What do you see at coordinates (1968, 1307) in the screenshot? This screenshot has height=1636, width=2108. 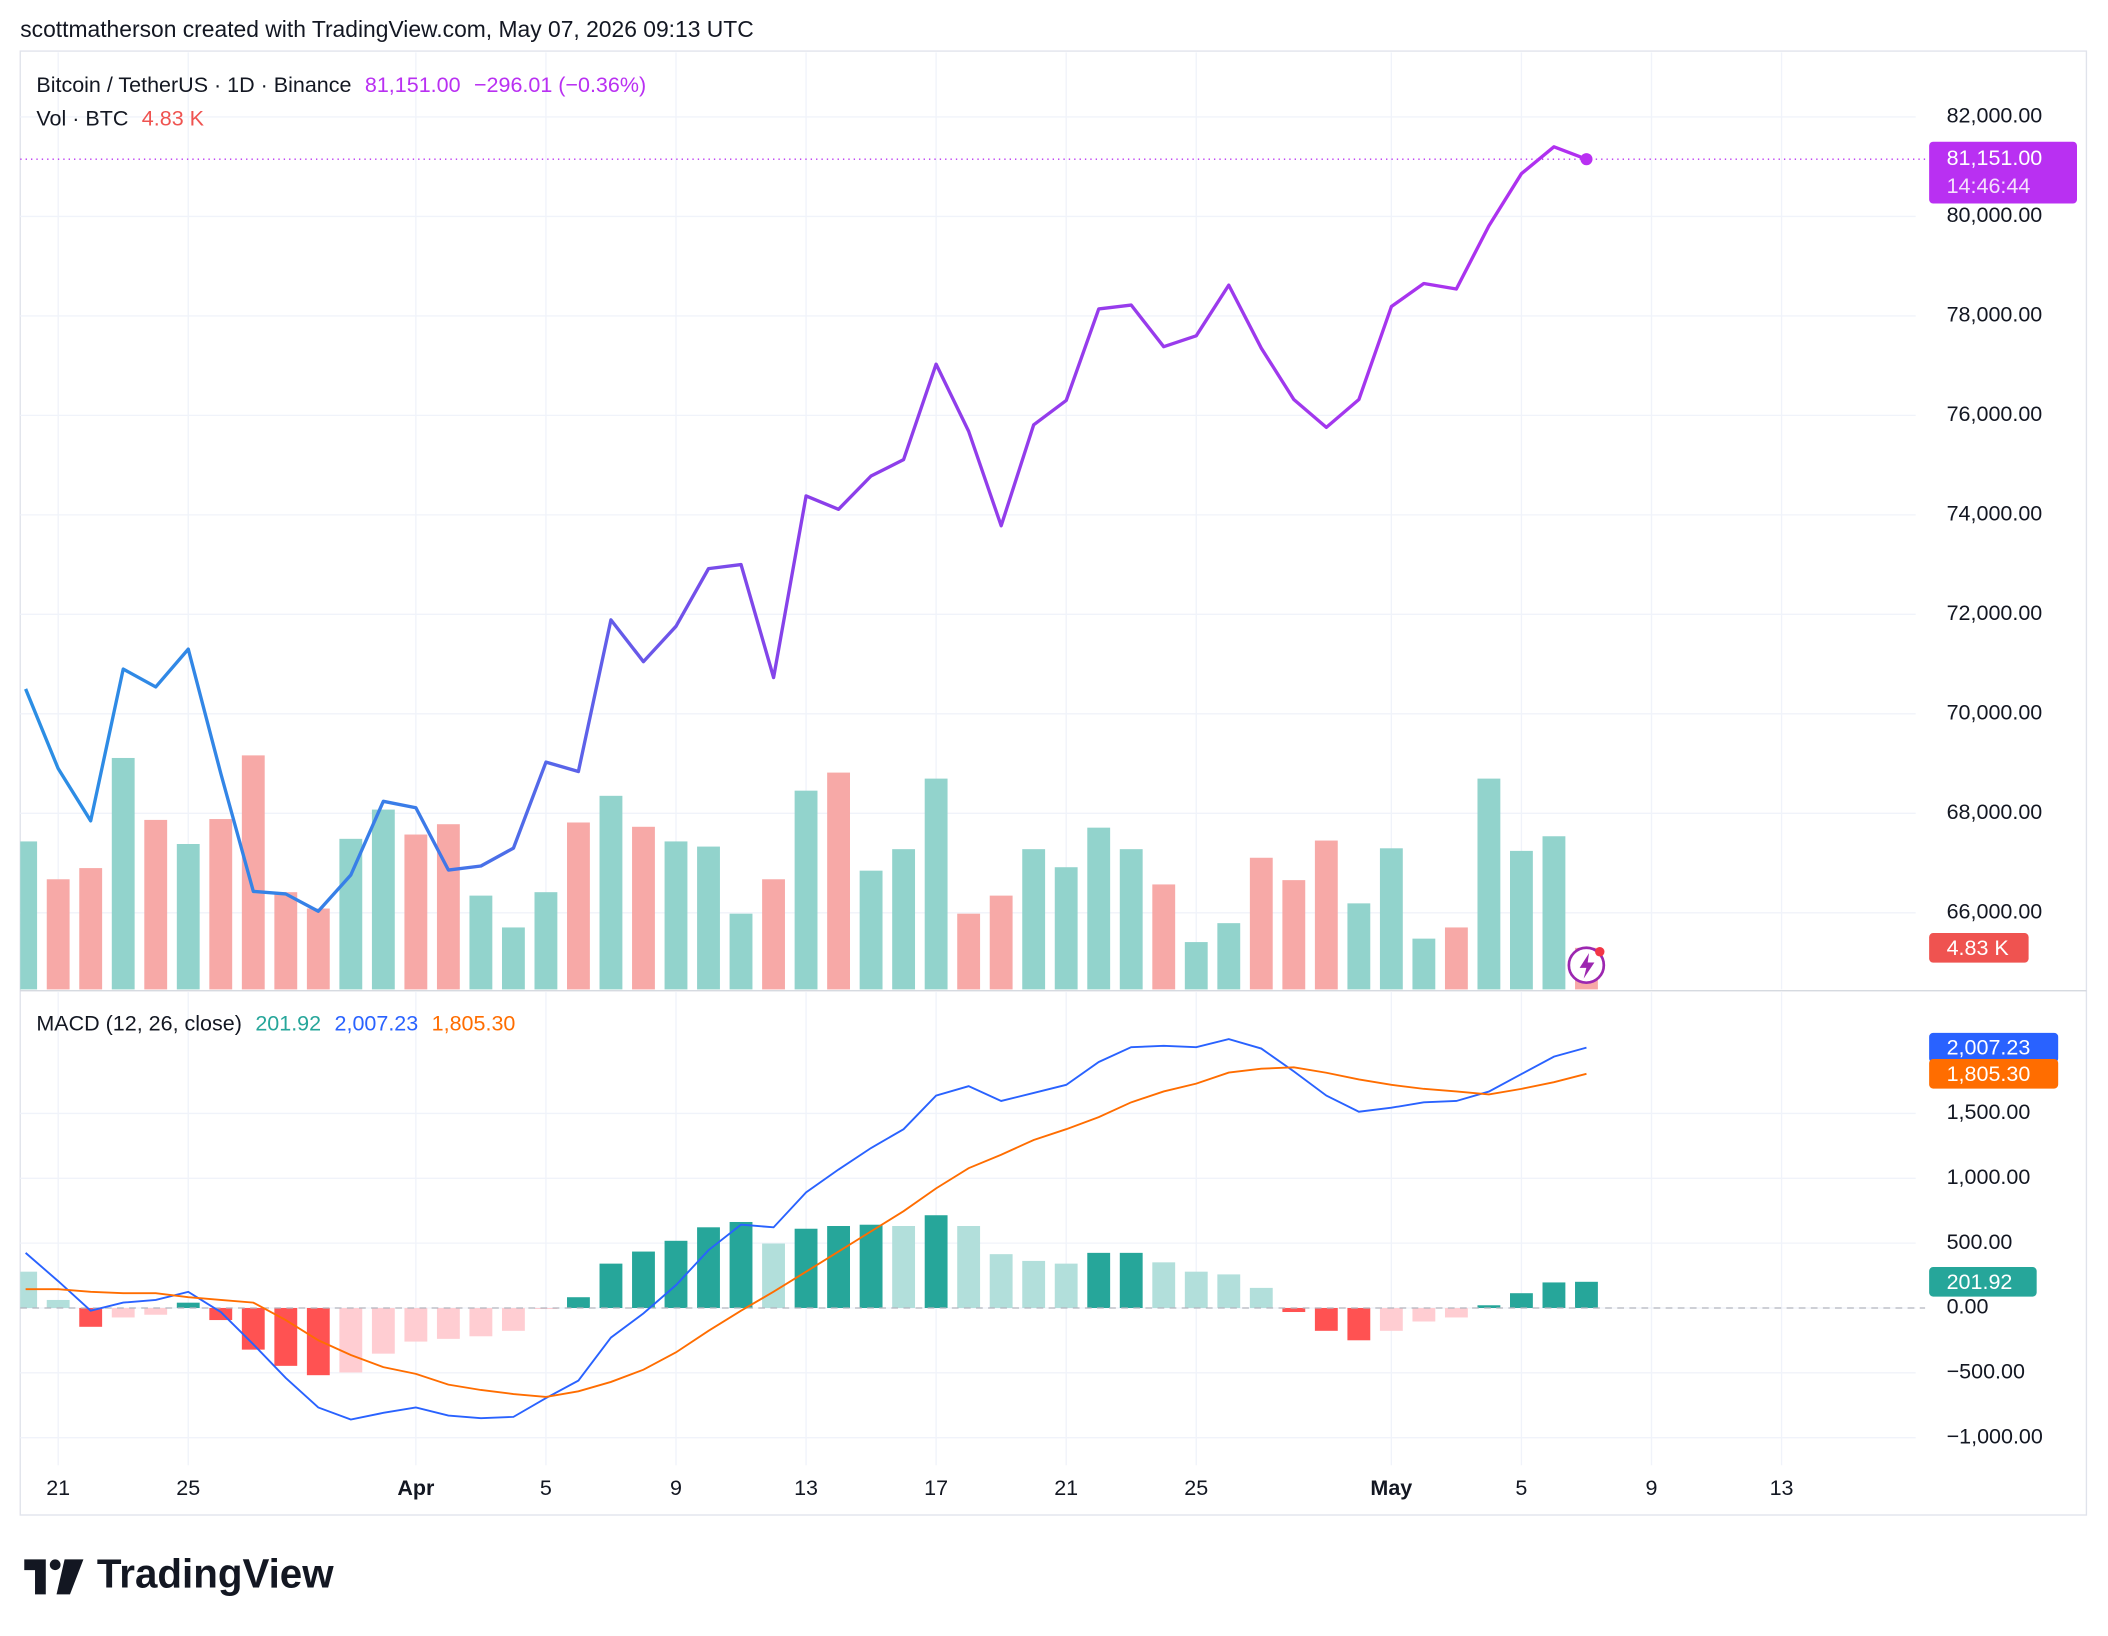 I see `y-tick-label: 0.00` at bounding box center [1968, 1307].